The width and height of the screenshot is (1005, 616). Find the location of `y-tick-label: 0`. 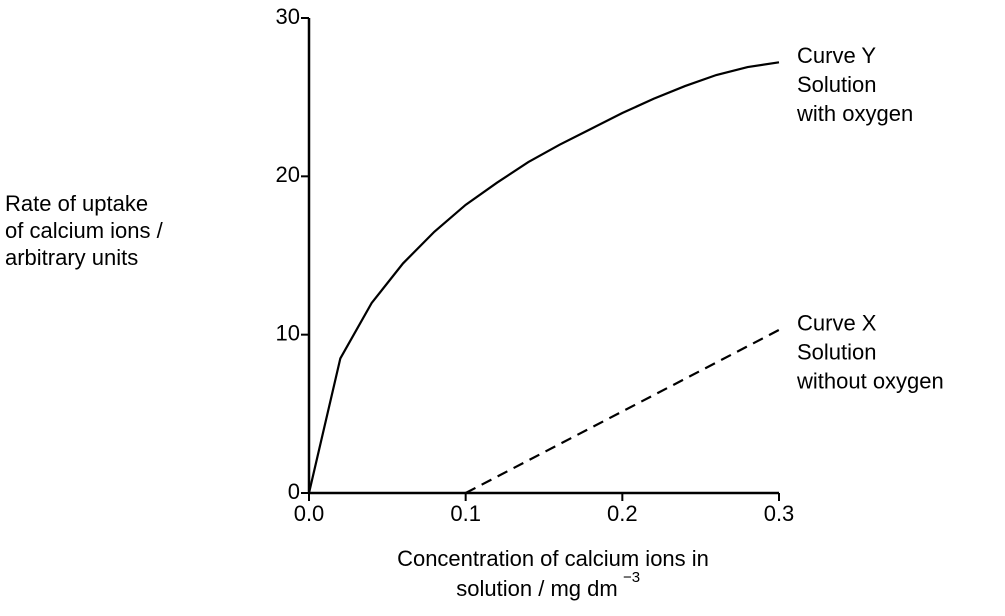

y-tick-label: 0 is located at coordinates (294, 491).